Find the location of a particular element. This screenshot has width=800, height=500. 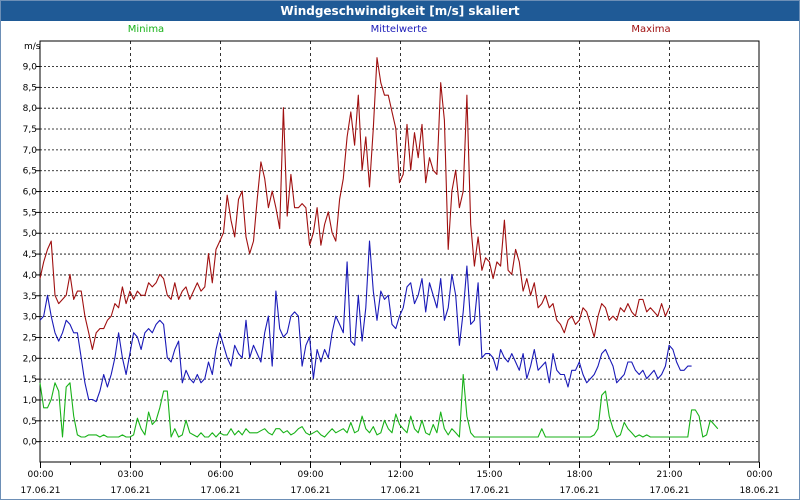

x-tick-time: 21:00 is located at coordinates (670, 475).